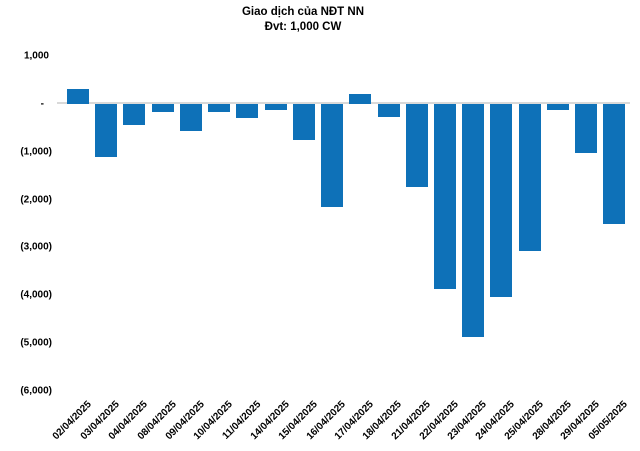 This screenshot has width=640, height=451. I want to click on bar-02/04/2025, so click(78, 96).